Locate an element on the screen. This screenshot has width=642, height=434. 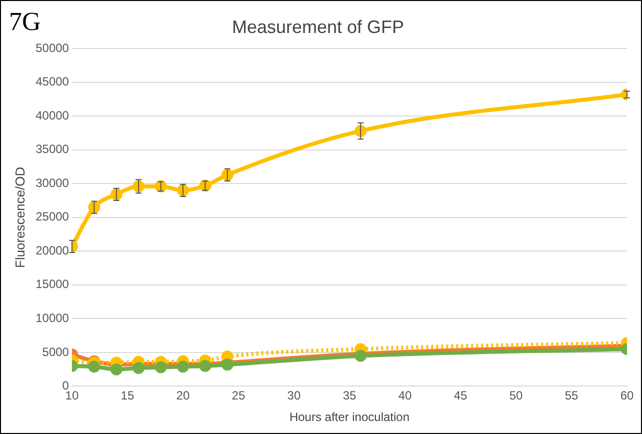
x-tick-label: 10 is located at coordinates (72, 395).